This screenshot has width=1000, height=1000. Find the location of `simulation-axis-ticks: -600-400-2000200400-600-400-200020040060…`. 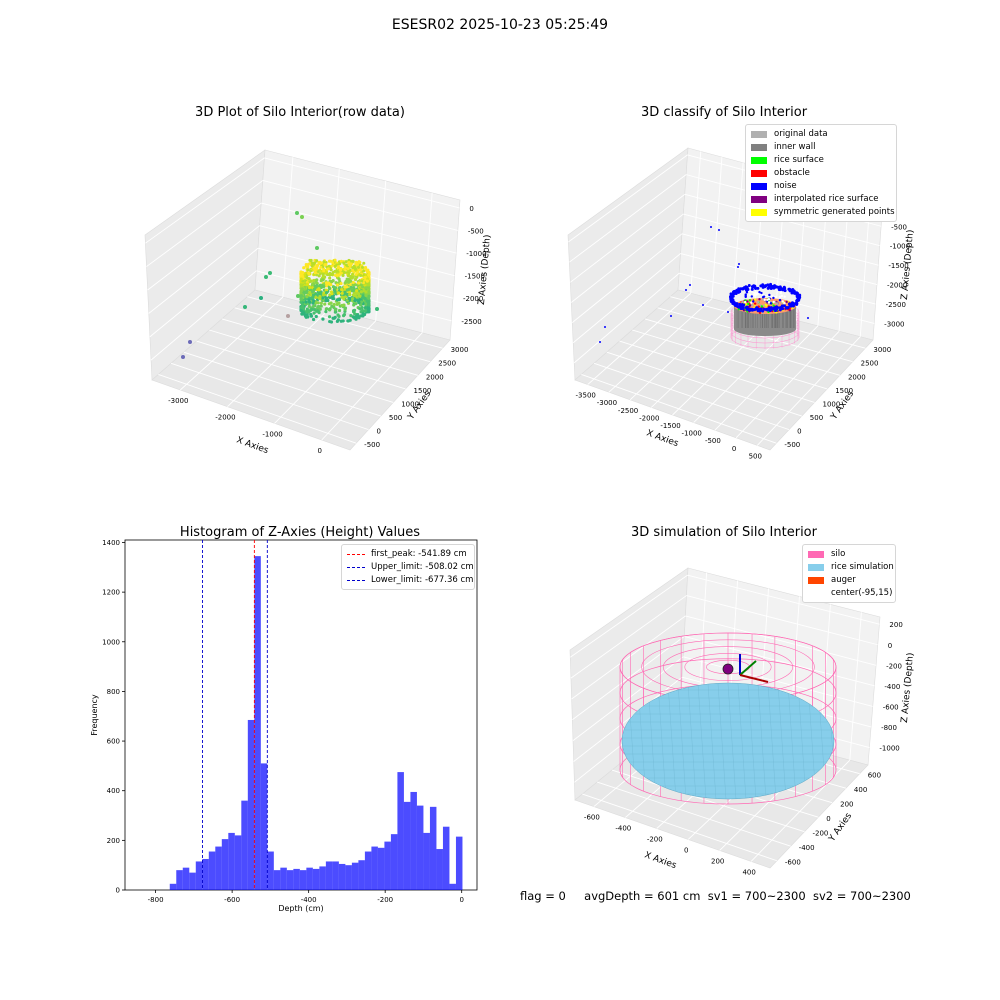

simulation-axis-ticks: -600-400-2000200400-600-400-200020040060… is located at coordinates (743, 748).